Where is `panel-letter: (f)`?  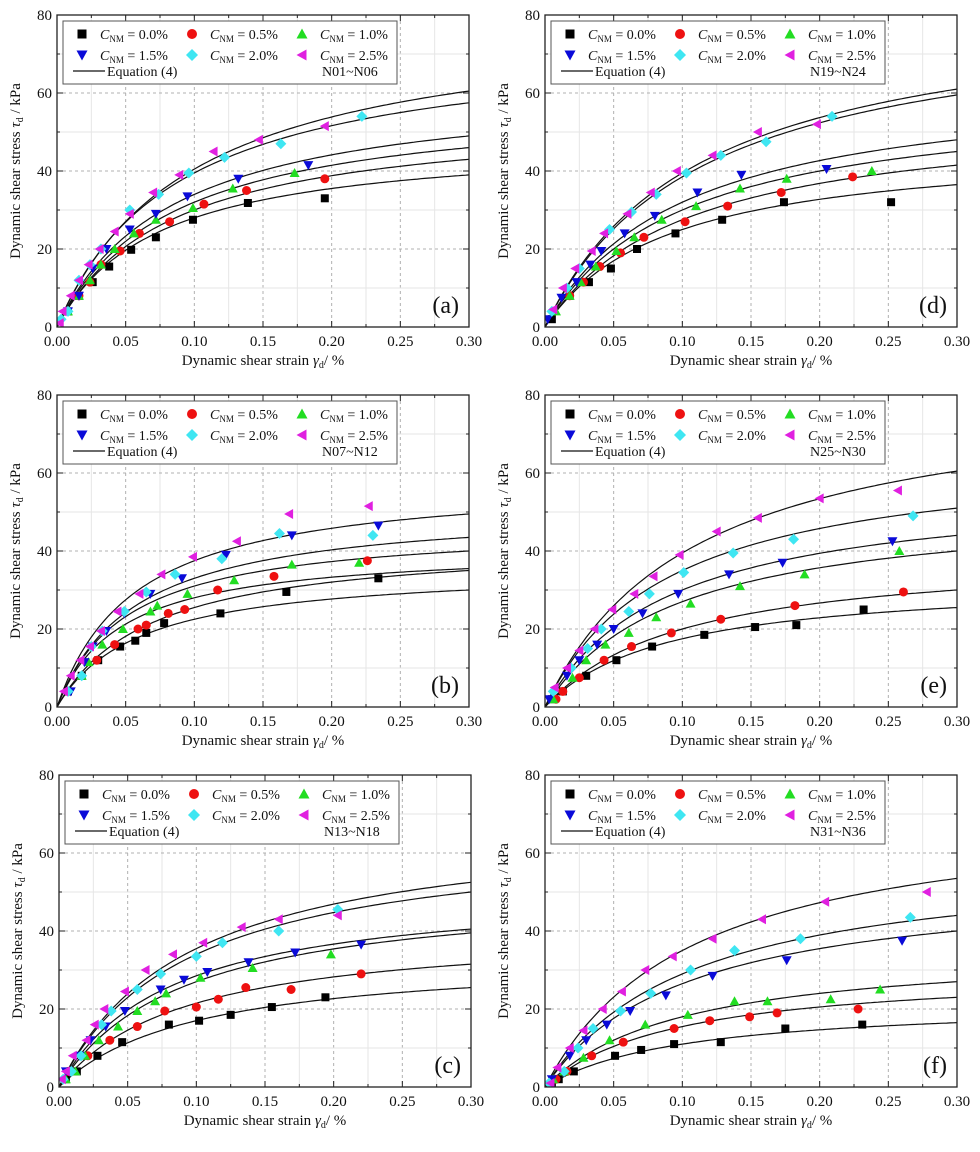 panel-letter: (f) is located at coordinates (935, 1066).